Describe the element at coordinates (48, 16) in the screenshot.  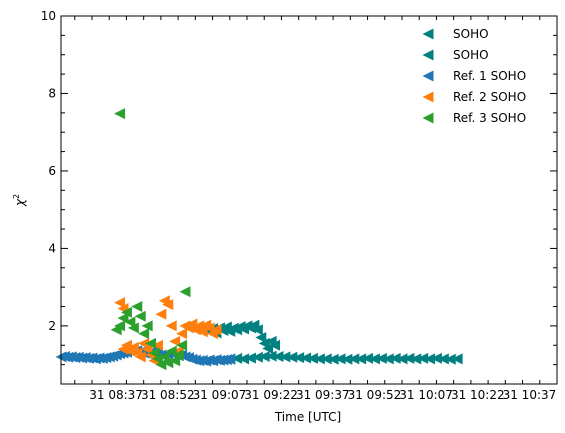
I see `y-tick-label: 10` at that location.